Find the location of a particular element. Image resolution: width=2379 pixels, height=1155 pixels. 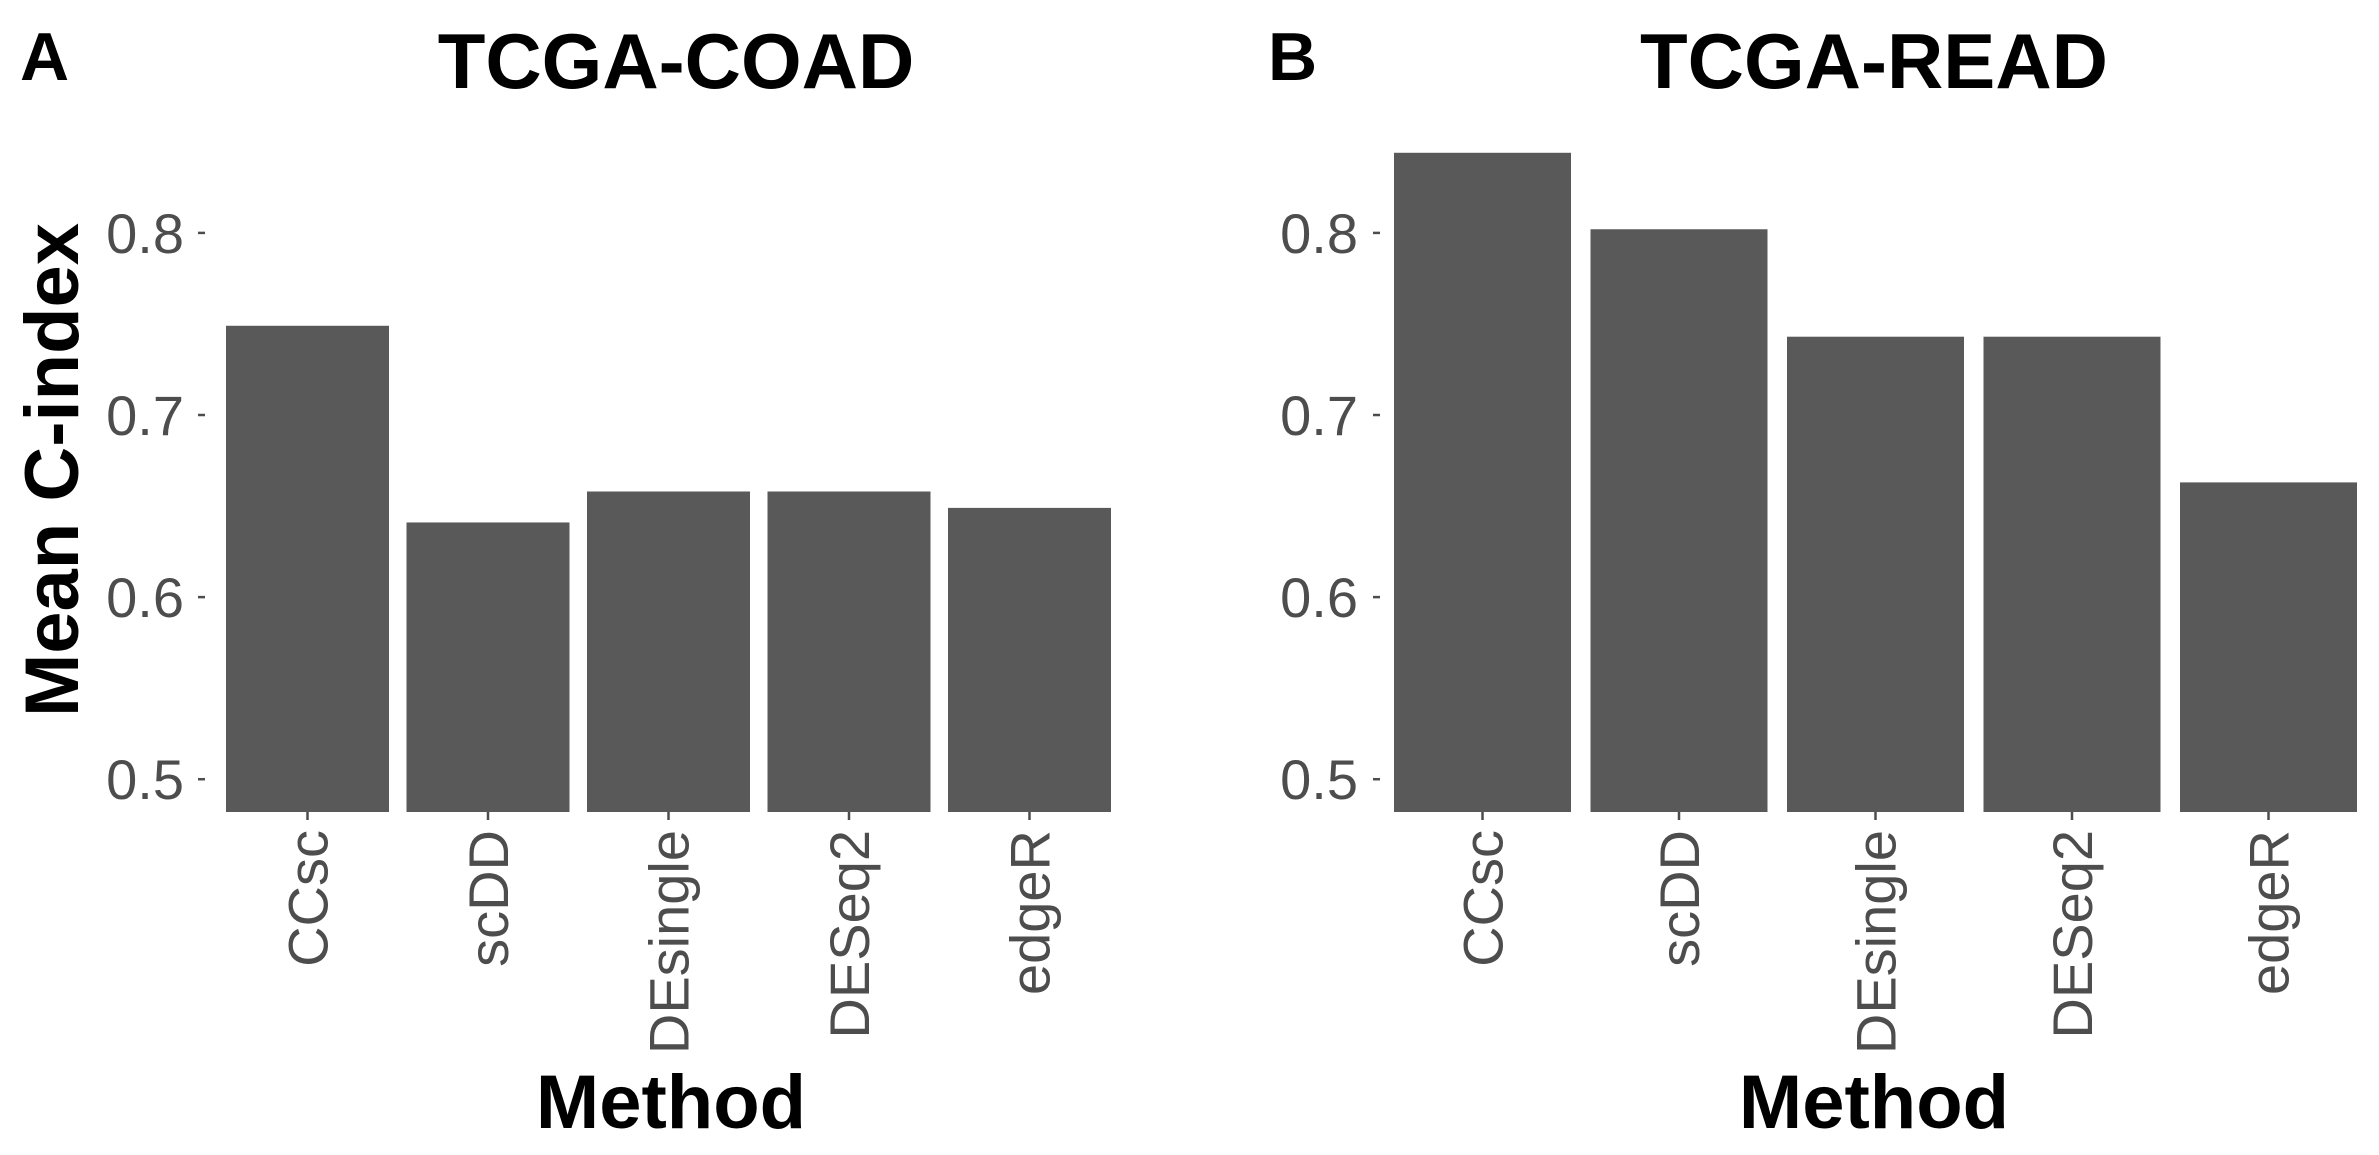

y-axis-title: Mean C-index is located at coordinates (52, 470).